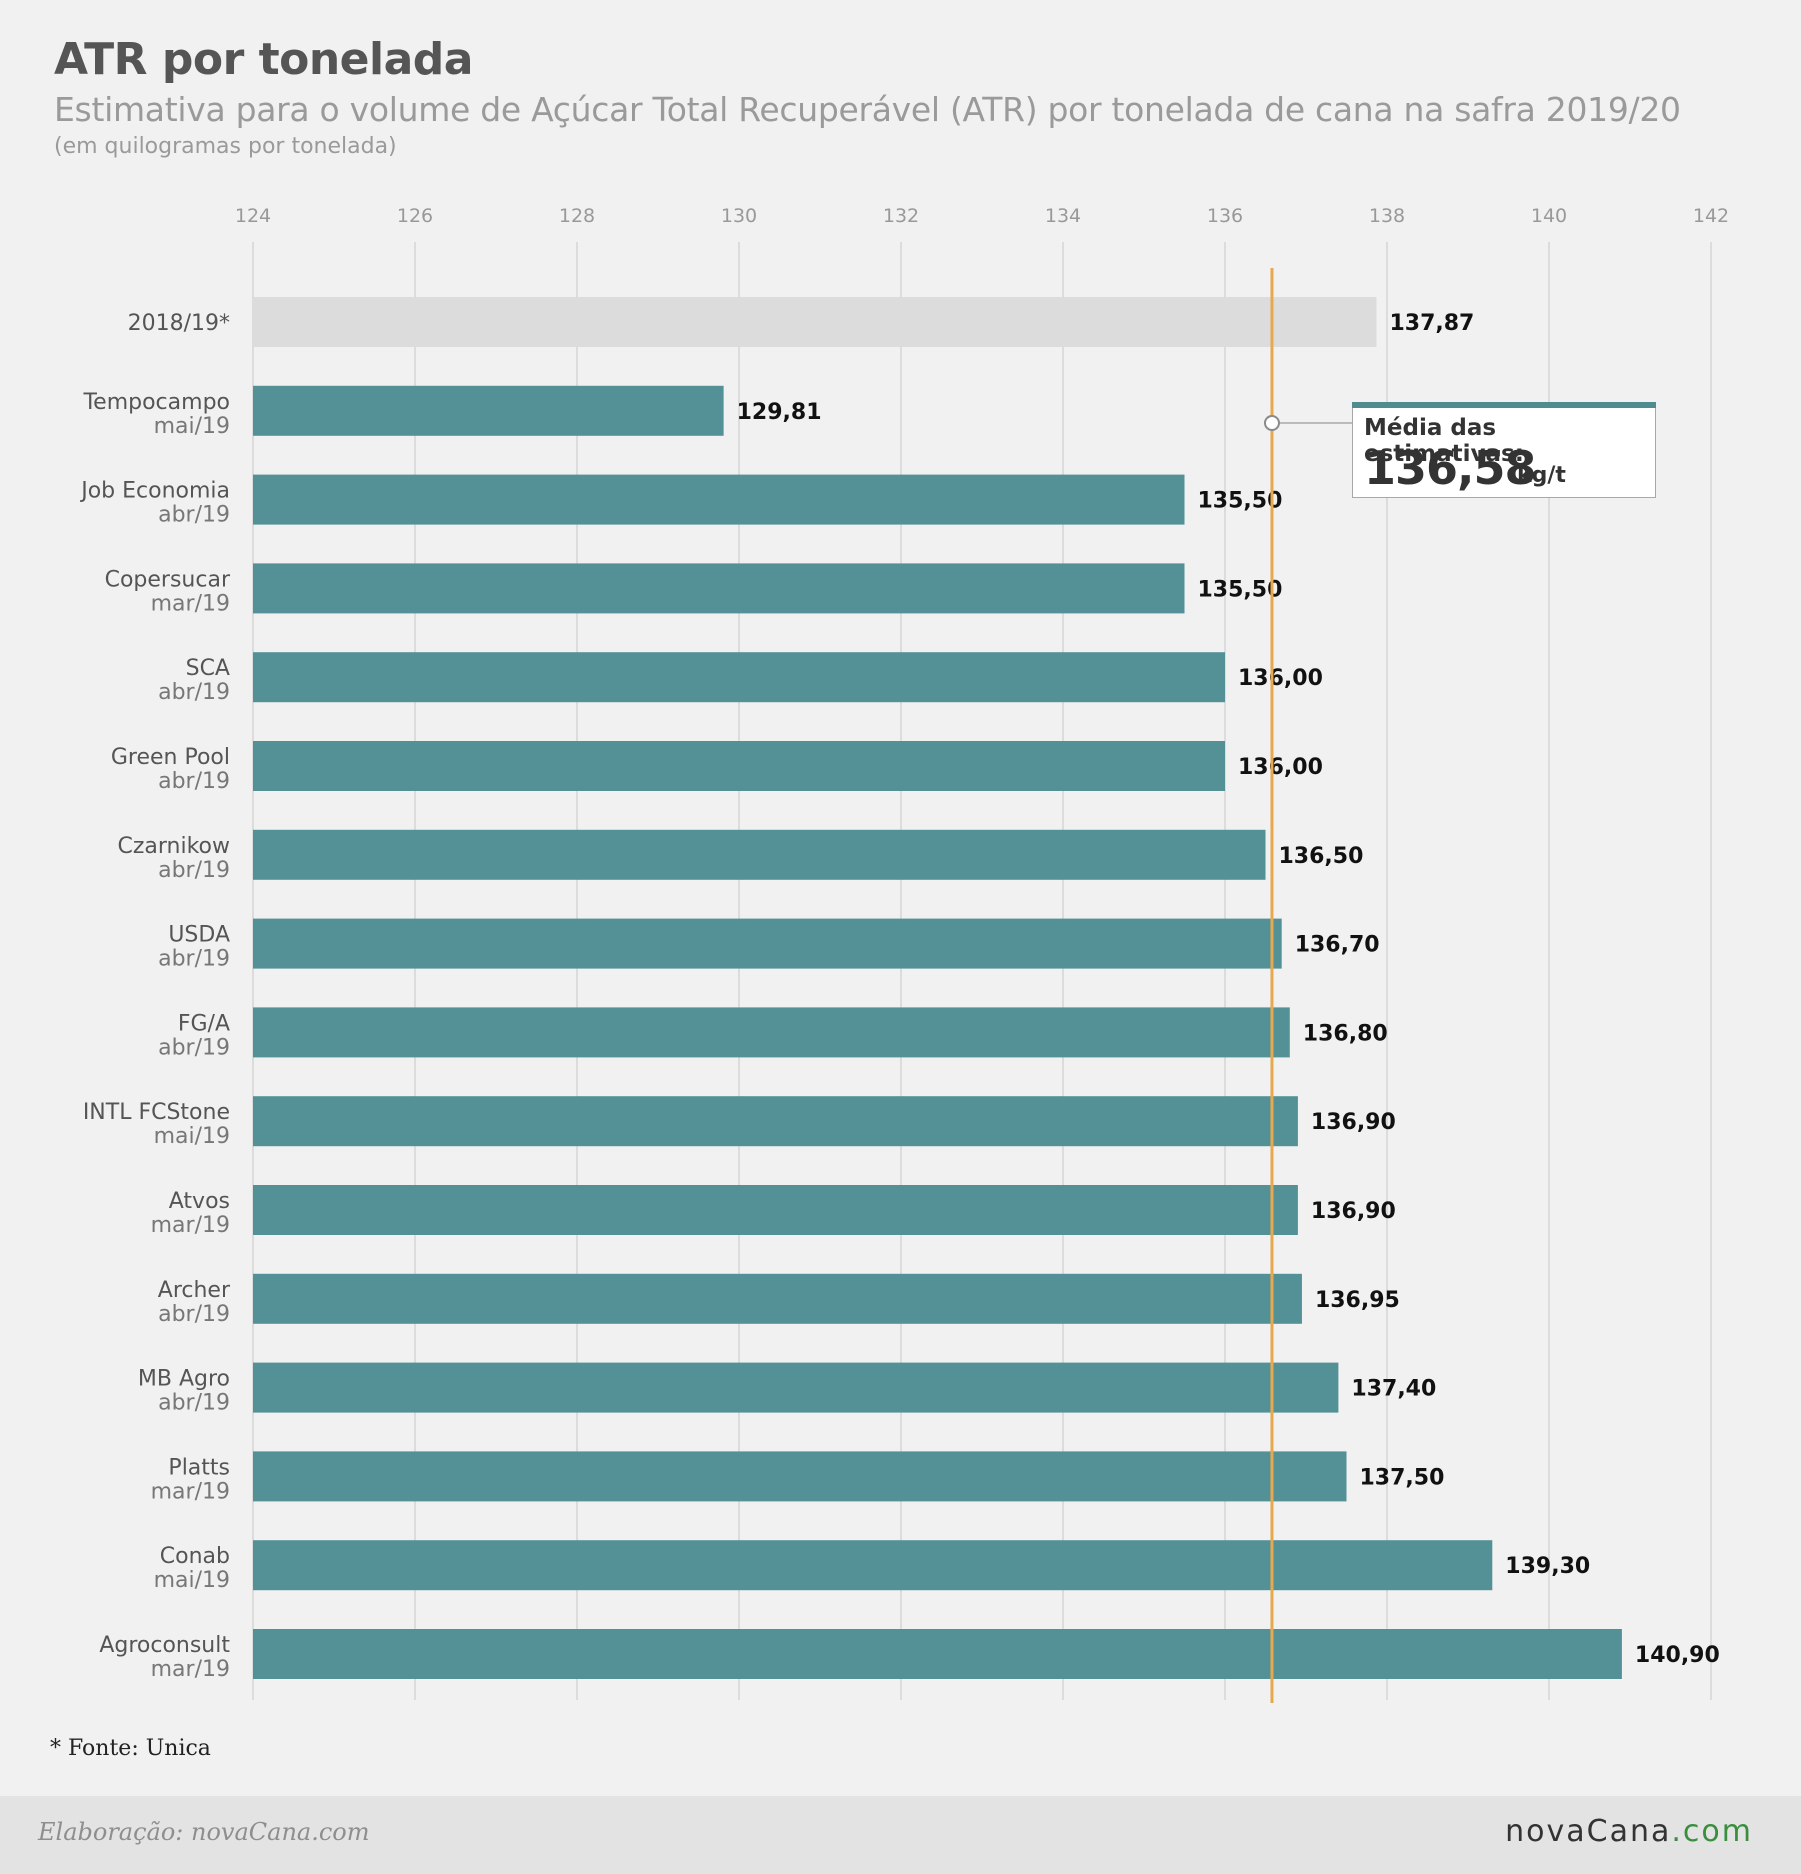 The height and width of the screenshot is (1874, 1801). What do you see at coordinates (1503, 404) in the screenshot?
I see `callout-accent-bar` at bounding box center [1503, 404].